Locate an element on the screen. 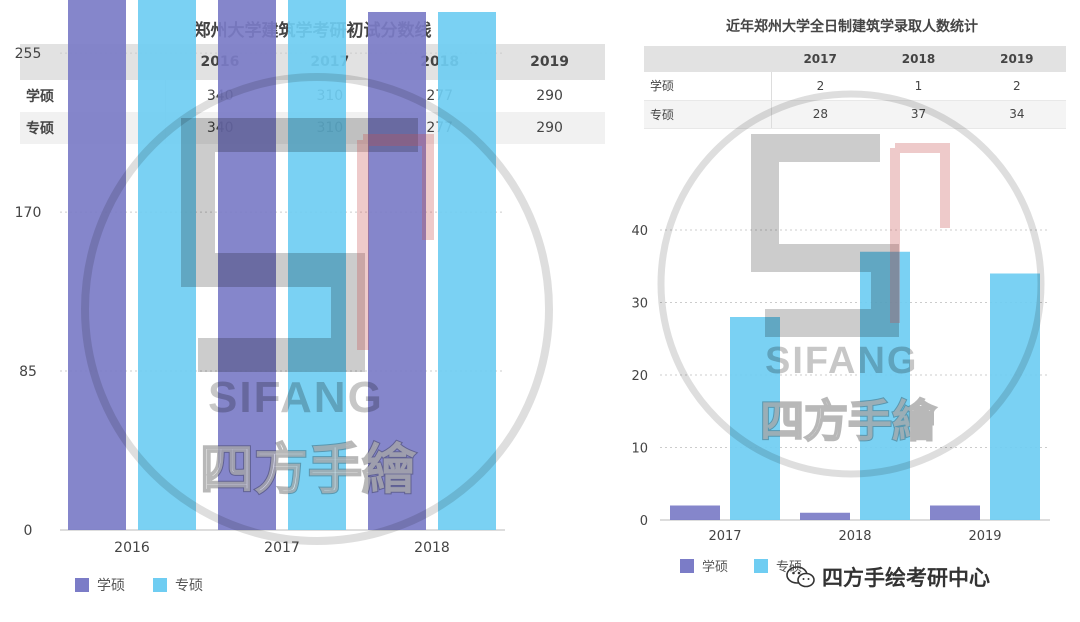 This screenshot has width=1080, height=622. bar-xueshuo-2016 is located at coordinates (97, 265).